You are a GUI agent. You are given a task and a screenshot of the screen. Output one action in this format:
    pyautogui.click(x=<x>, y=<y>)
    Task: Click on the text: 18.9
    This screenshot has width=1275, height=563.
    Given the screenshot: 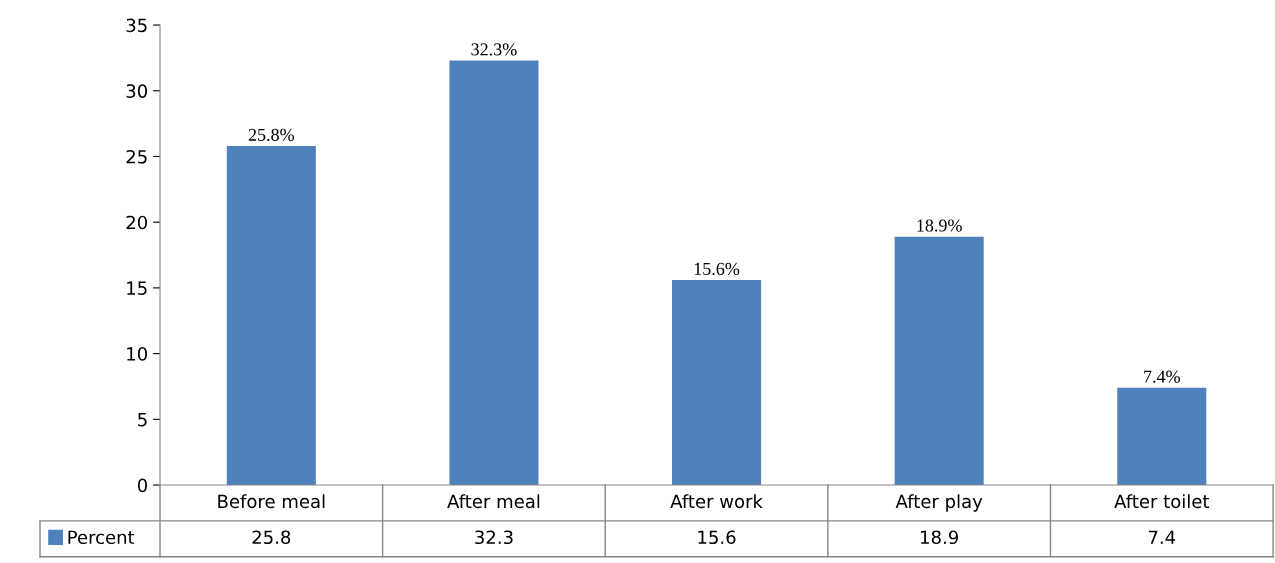 What is the action you would take?
    pyautogui.click(x=939, y=537)
    